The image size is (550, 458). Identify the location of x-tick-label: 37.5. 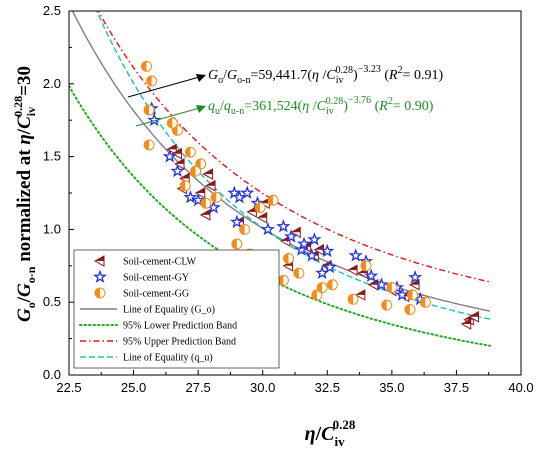
(456, 387).